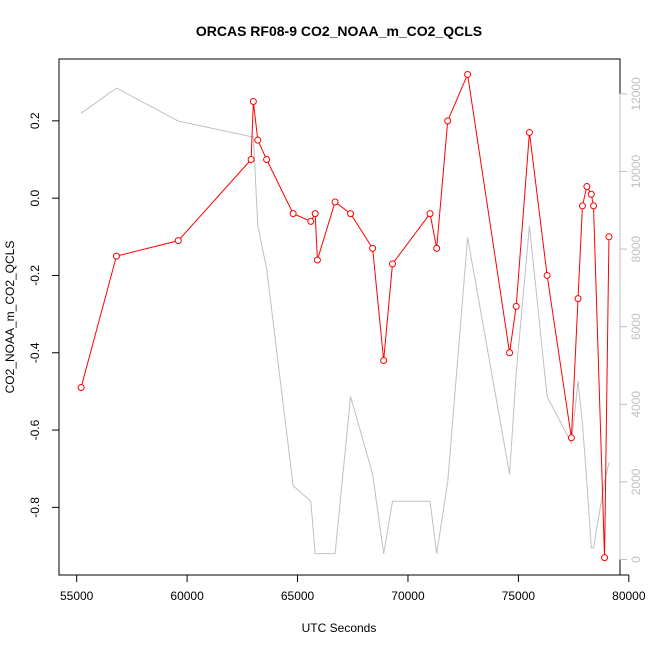  I want to click on y2-tick-label: 0, so click(636, 559).